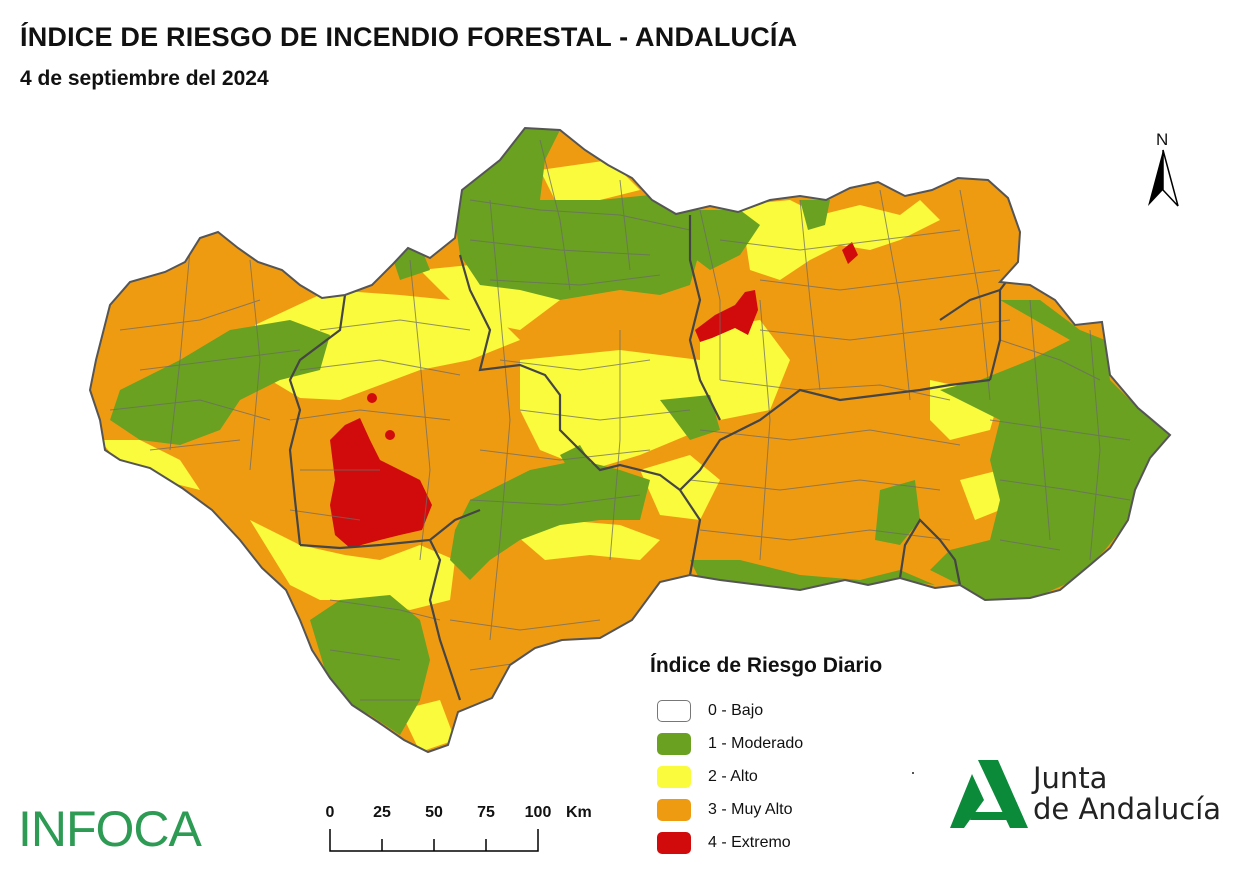 Image resolution: width=1239 pixels, height=875 pixels. I want to click on scale-unit: Km, so click(579, 812).